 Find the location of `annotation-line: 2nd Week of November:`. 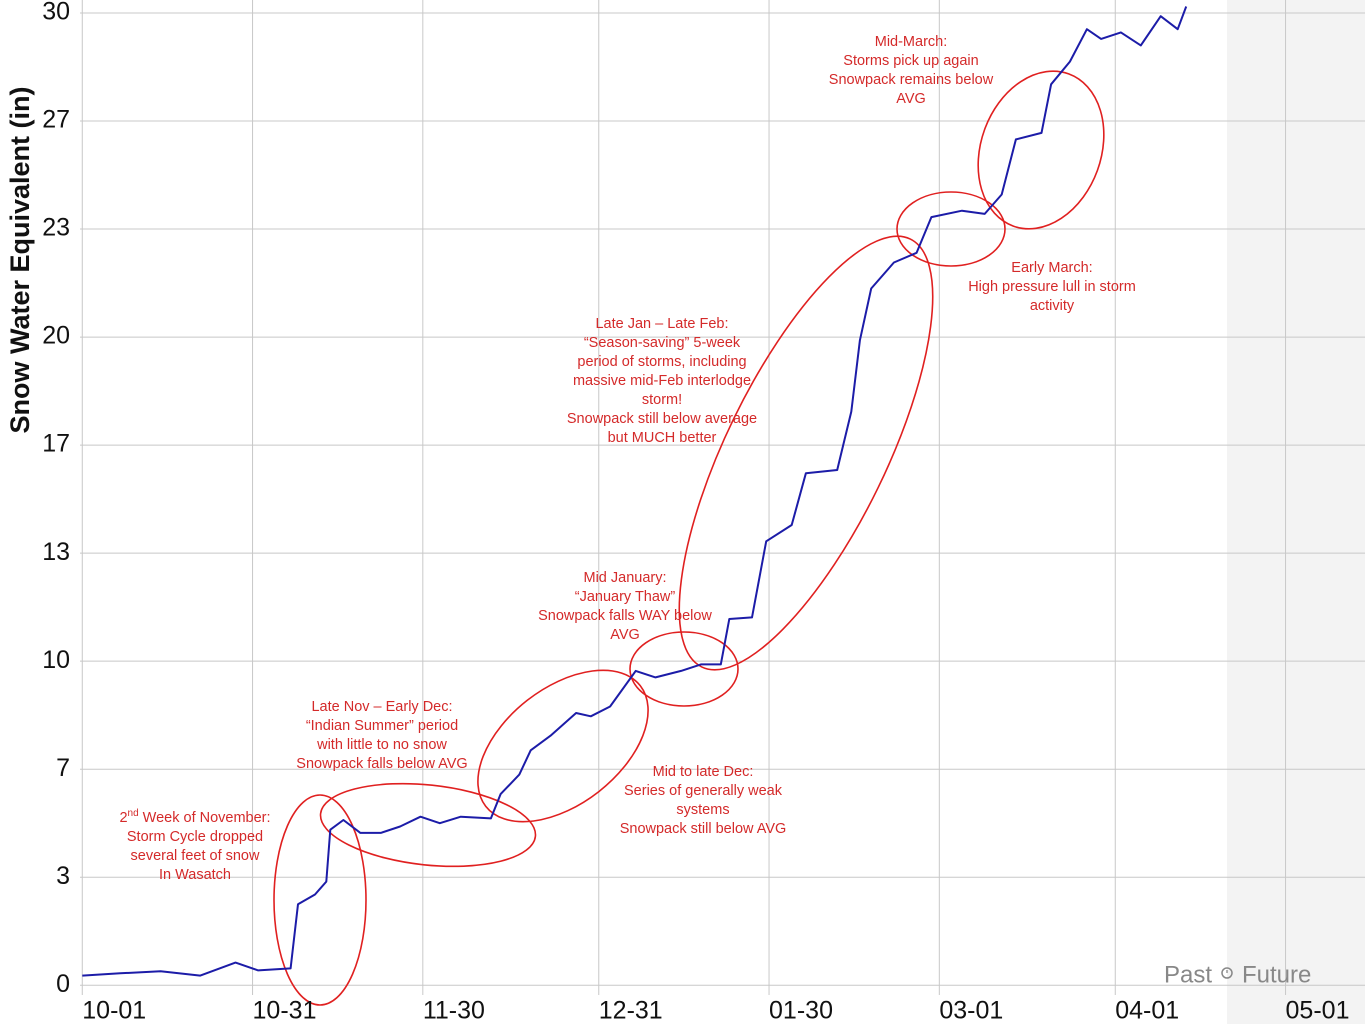

annotation-line: 2nd Week of November: is located at coordinates (194, 817).